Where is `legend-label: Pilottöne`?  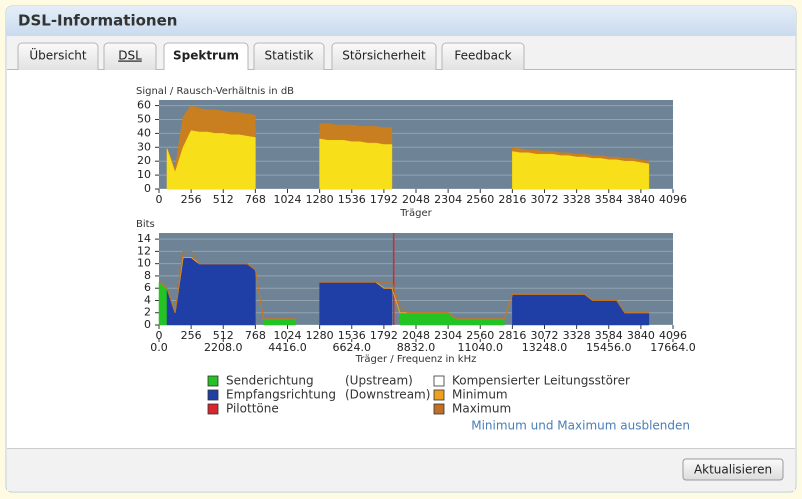
legend-label: Pilottöne is located at coordinates (252, 409).